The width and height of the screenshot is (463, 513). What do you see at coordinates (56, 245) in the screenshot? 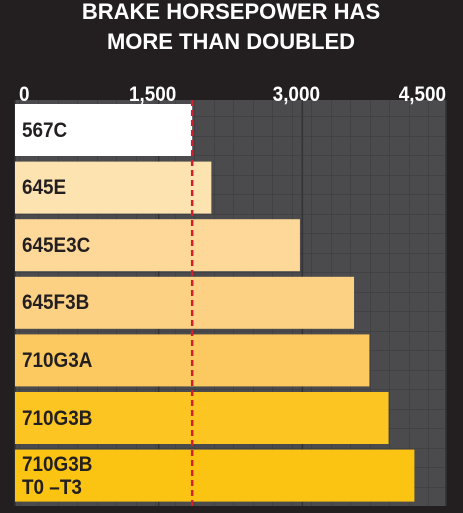
I see `category-label: 645E3C` at bounding box center [56, 245].